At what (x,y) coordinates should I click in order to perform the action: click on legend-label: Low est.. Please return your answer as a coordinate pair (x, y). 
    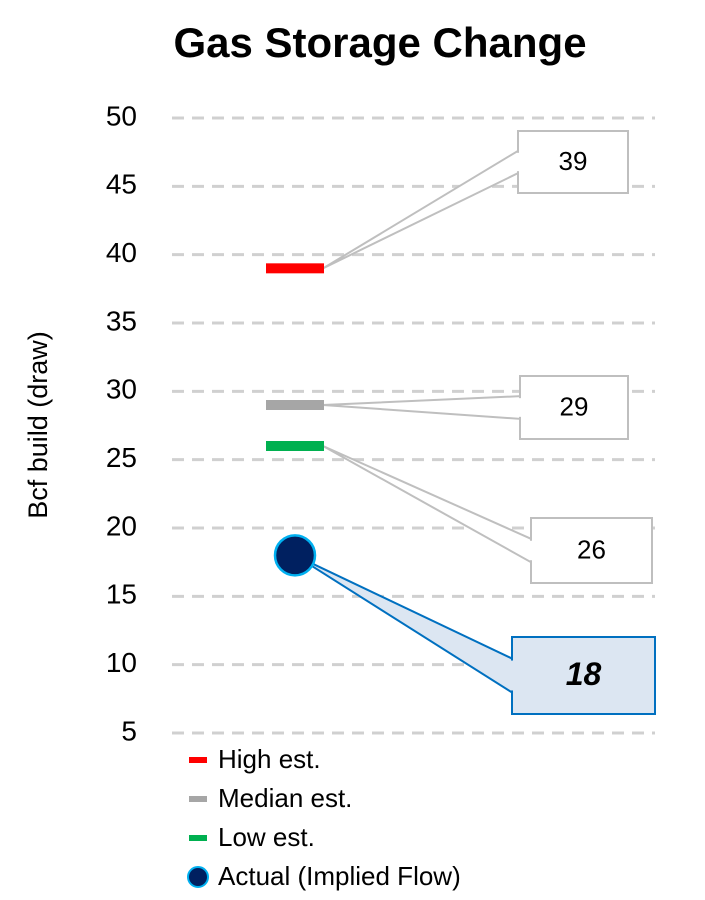
    Looking at the image, I should click on (266, 837).